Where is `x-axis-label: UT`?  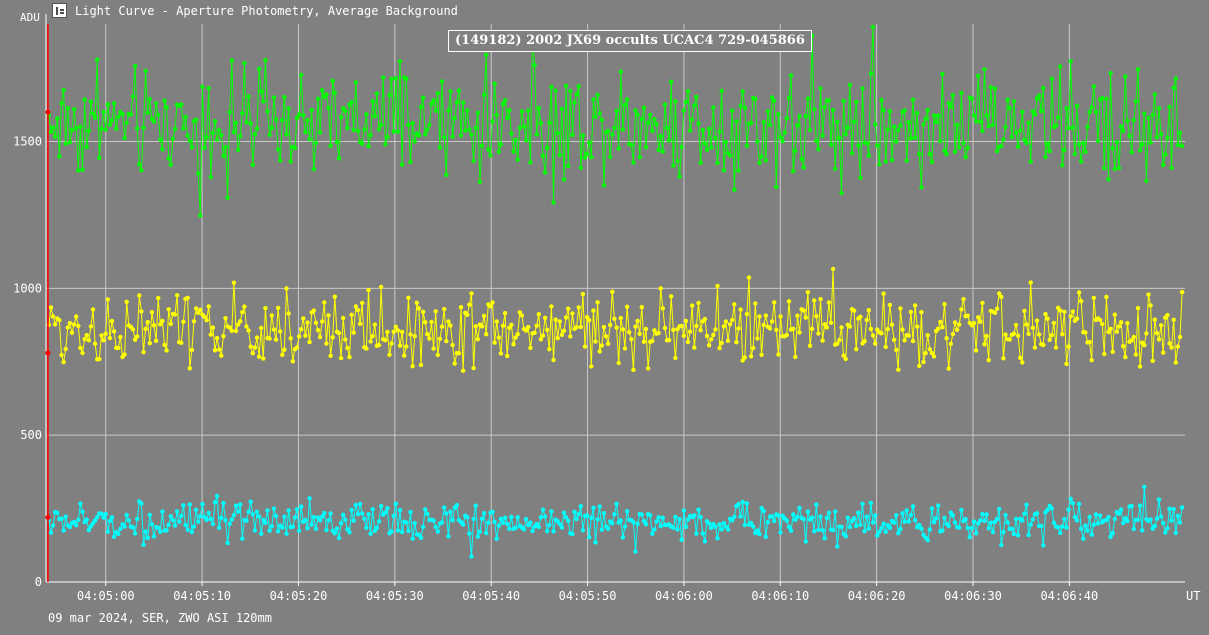
x-axis-label: UT is located at coordinates (1193, 596).